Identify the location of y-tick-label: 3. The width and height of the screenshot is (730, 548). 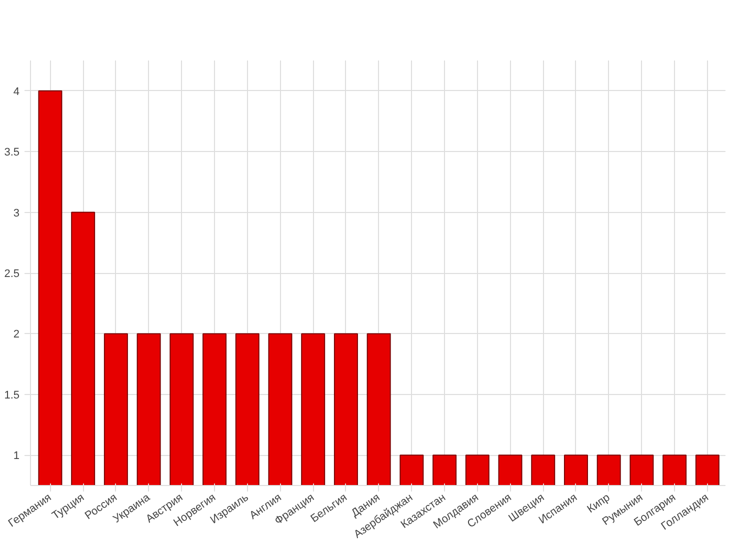
(16, 213).